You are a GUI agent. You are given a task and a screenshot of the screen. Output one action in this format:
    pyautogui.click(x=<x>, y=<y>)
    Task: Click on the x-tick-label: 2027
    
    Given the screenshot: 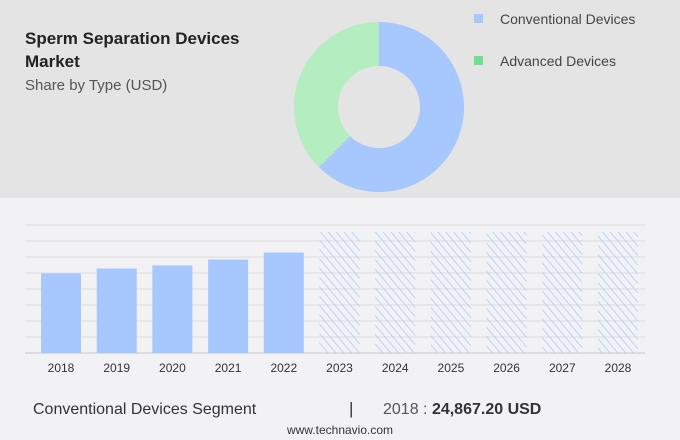 What is the action you would take?
    pyautogui.click(x=562, y=368)
    